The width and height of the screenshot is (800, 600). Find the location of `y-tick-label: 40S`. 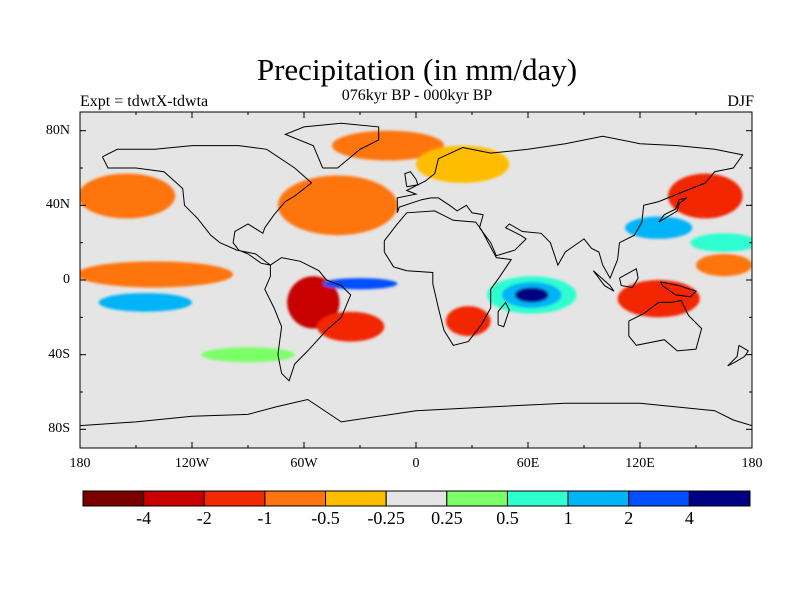

y-tick-label: 40S is located at coordinates (59, 354).